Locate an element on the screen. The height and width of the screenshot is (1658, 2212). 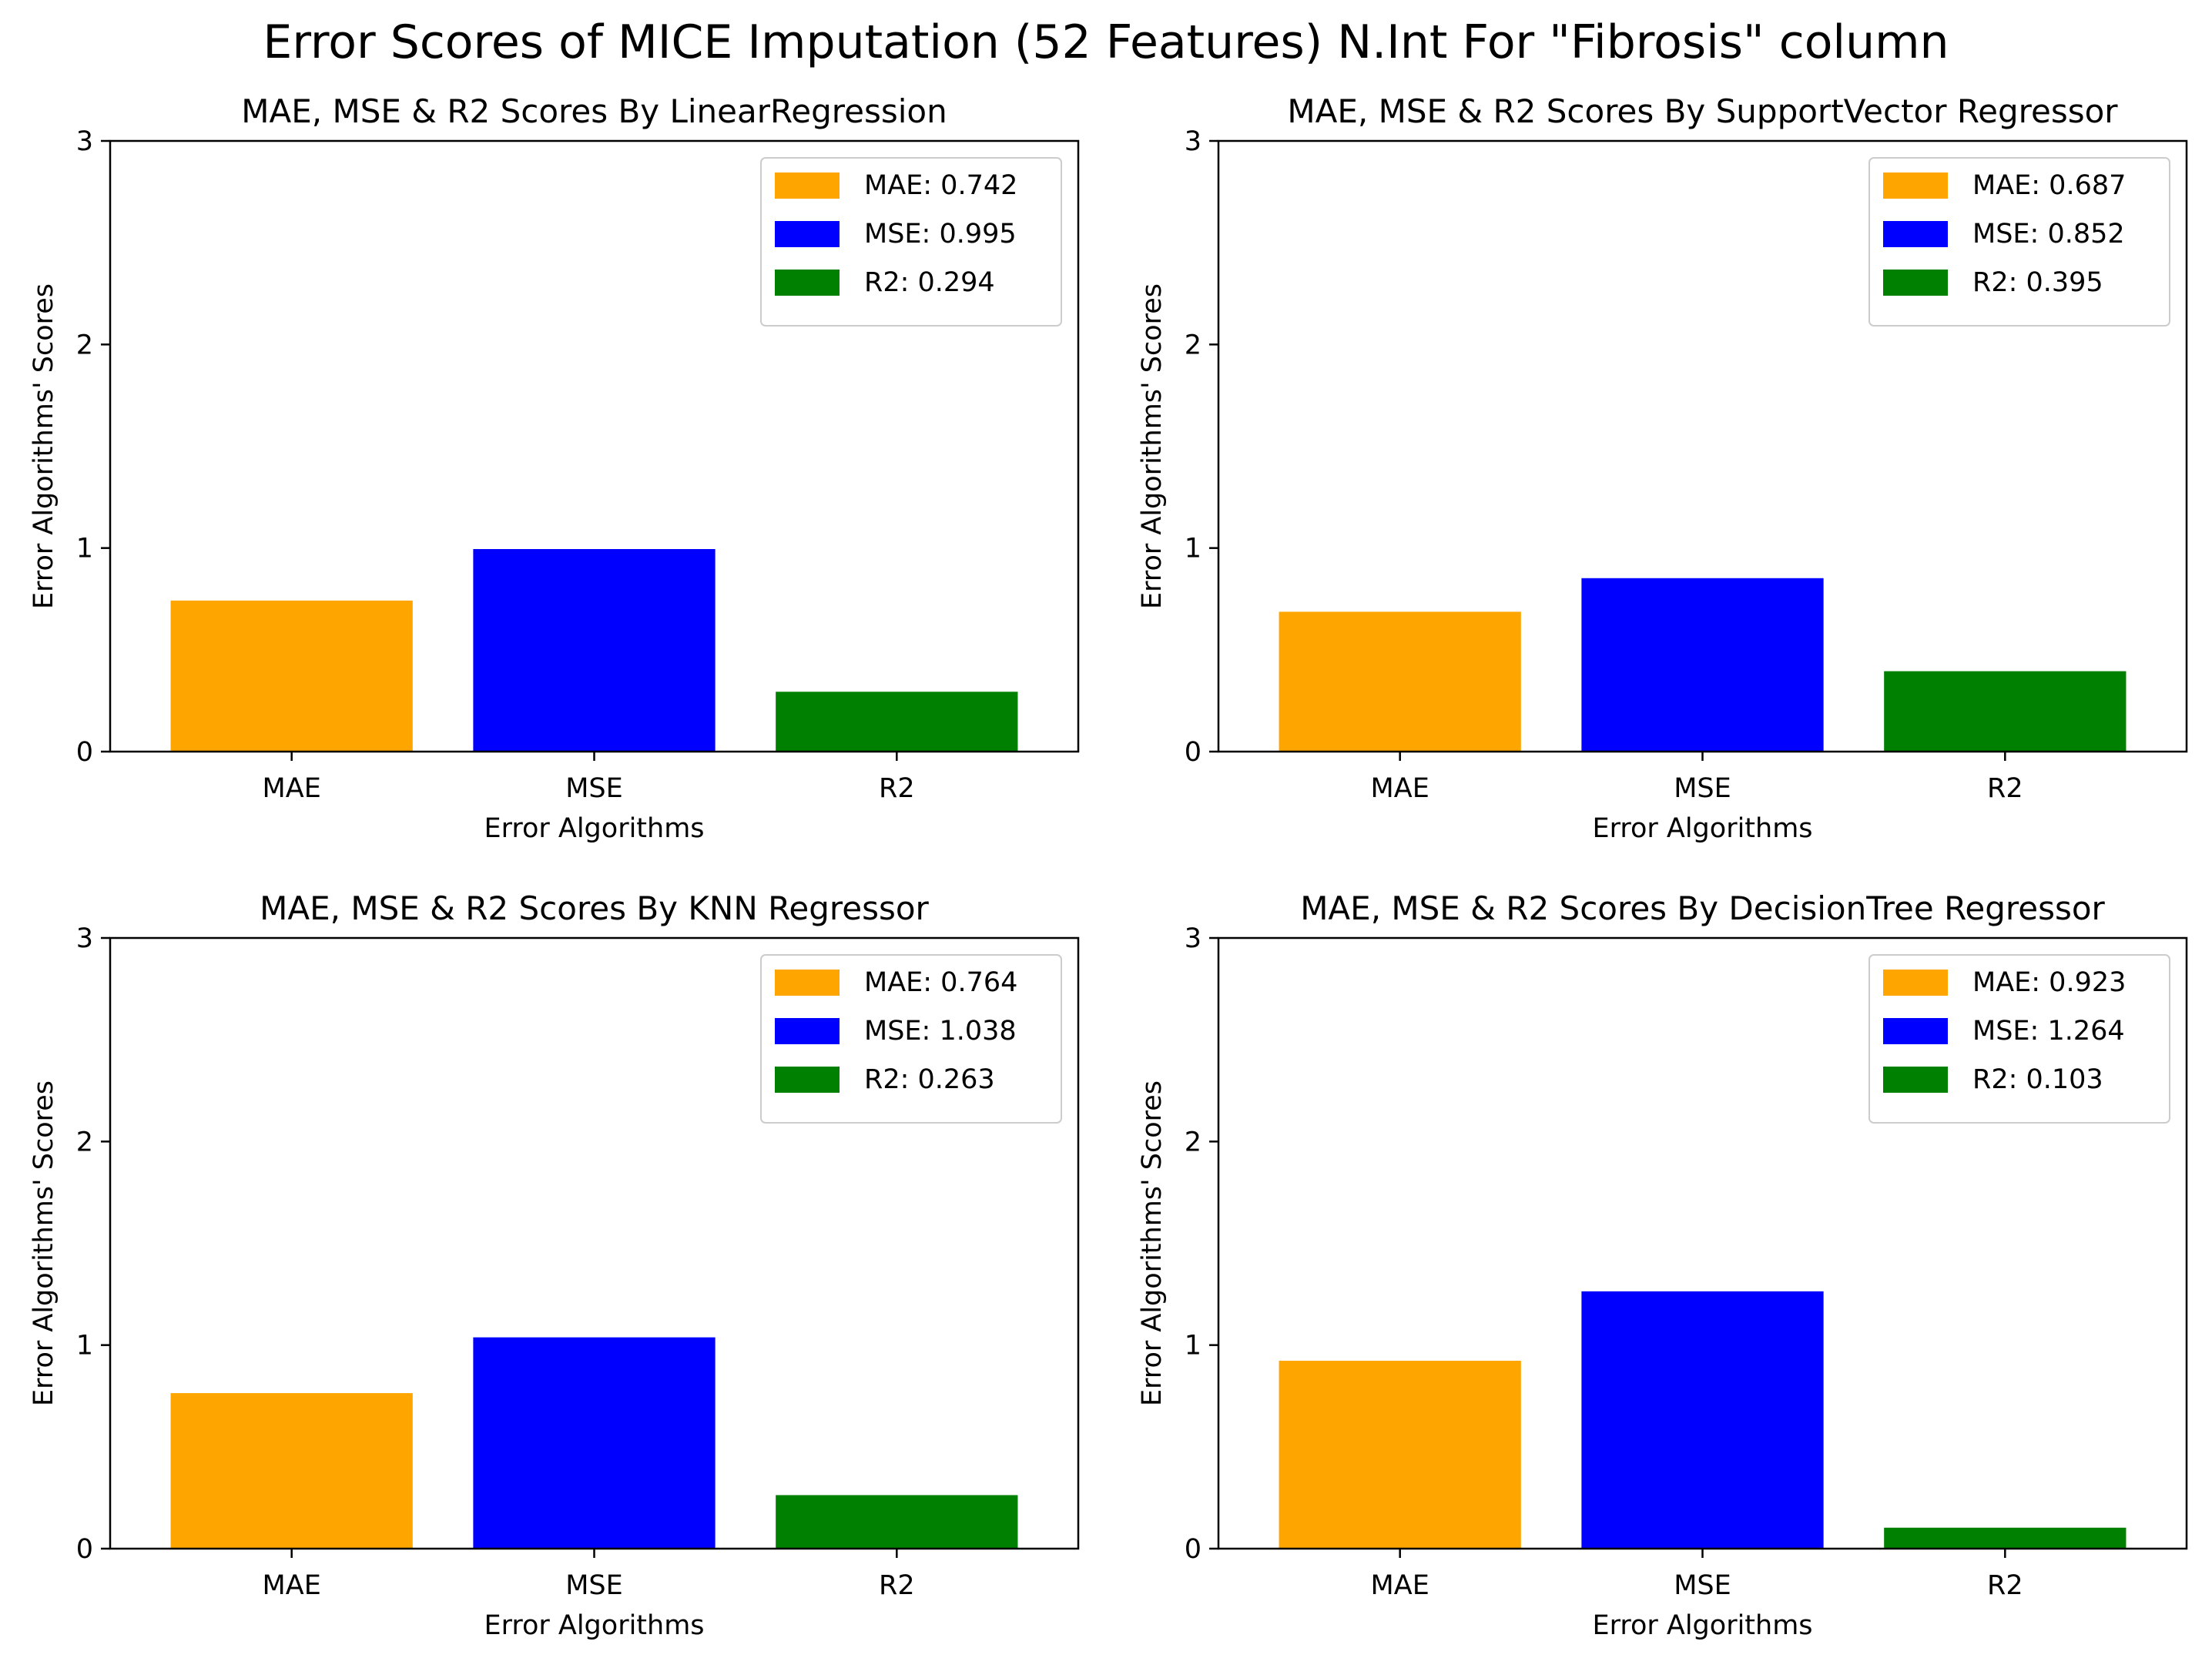
legend-entry: MSE: 0.995 is located at coordinates (940, 234).